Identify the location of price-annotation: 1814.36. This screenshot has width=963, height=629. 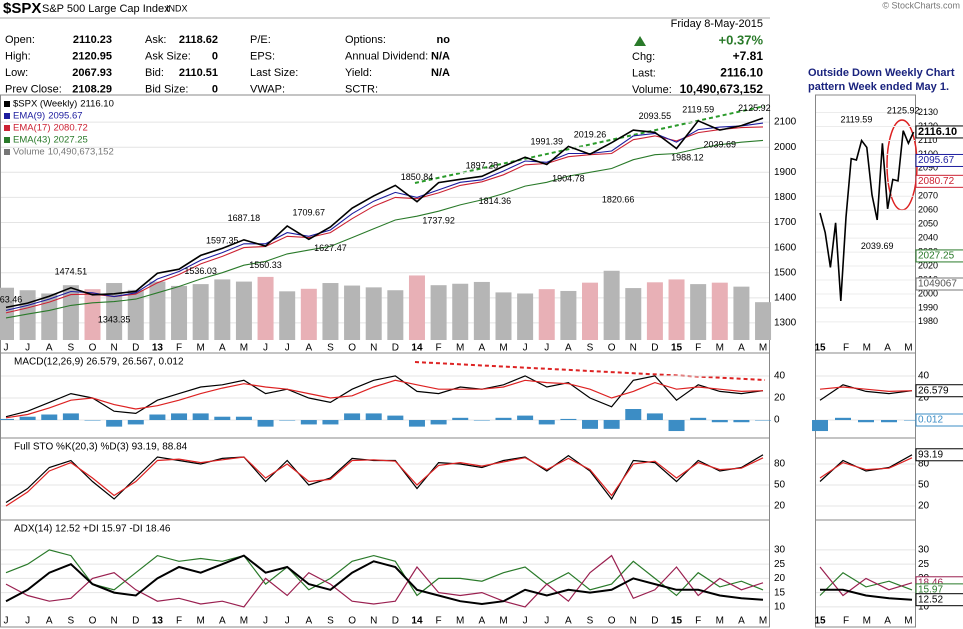
(495, 201).